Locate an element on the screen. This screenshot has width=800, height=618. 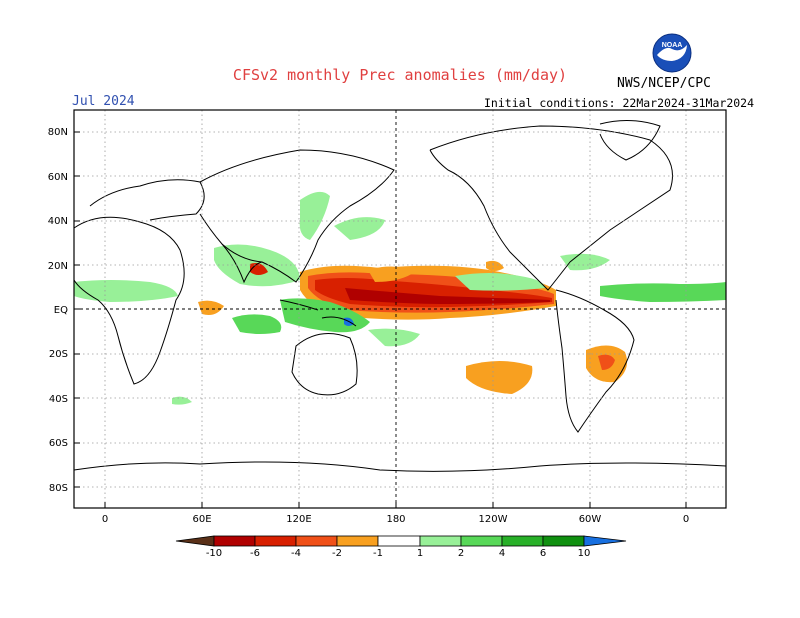
lon-labels: 0 60E 120E 180 120W 60W 0 is located at coordinates (395, 519).